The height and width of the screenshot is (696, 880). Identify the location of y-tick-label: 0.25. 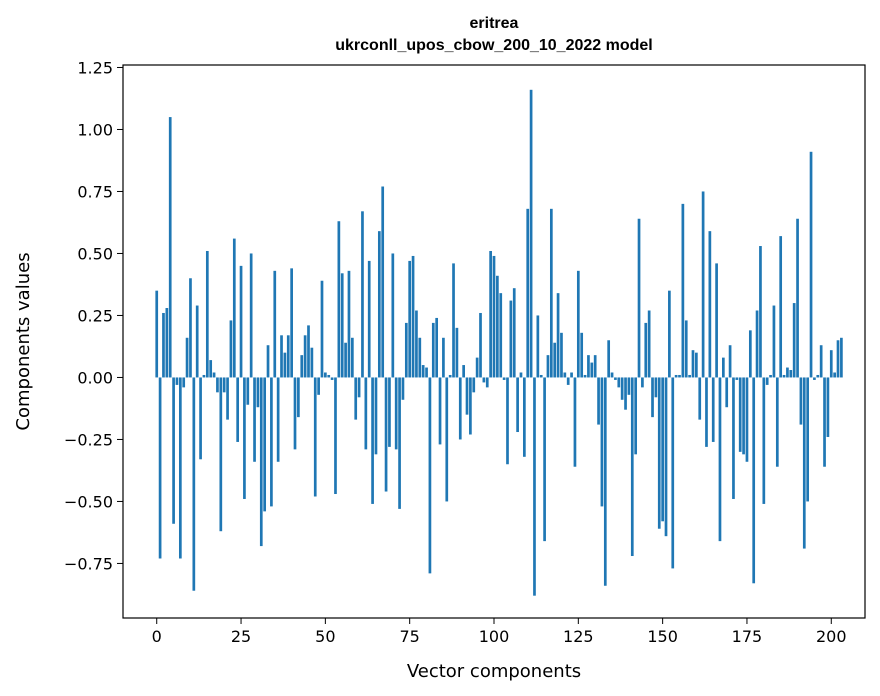
(95, 315).